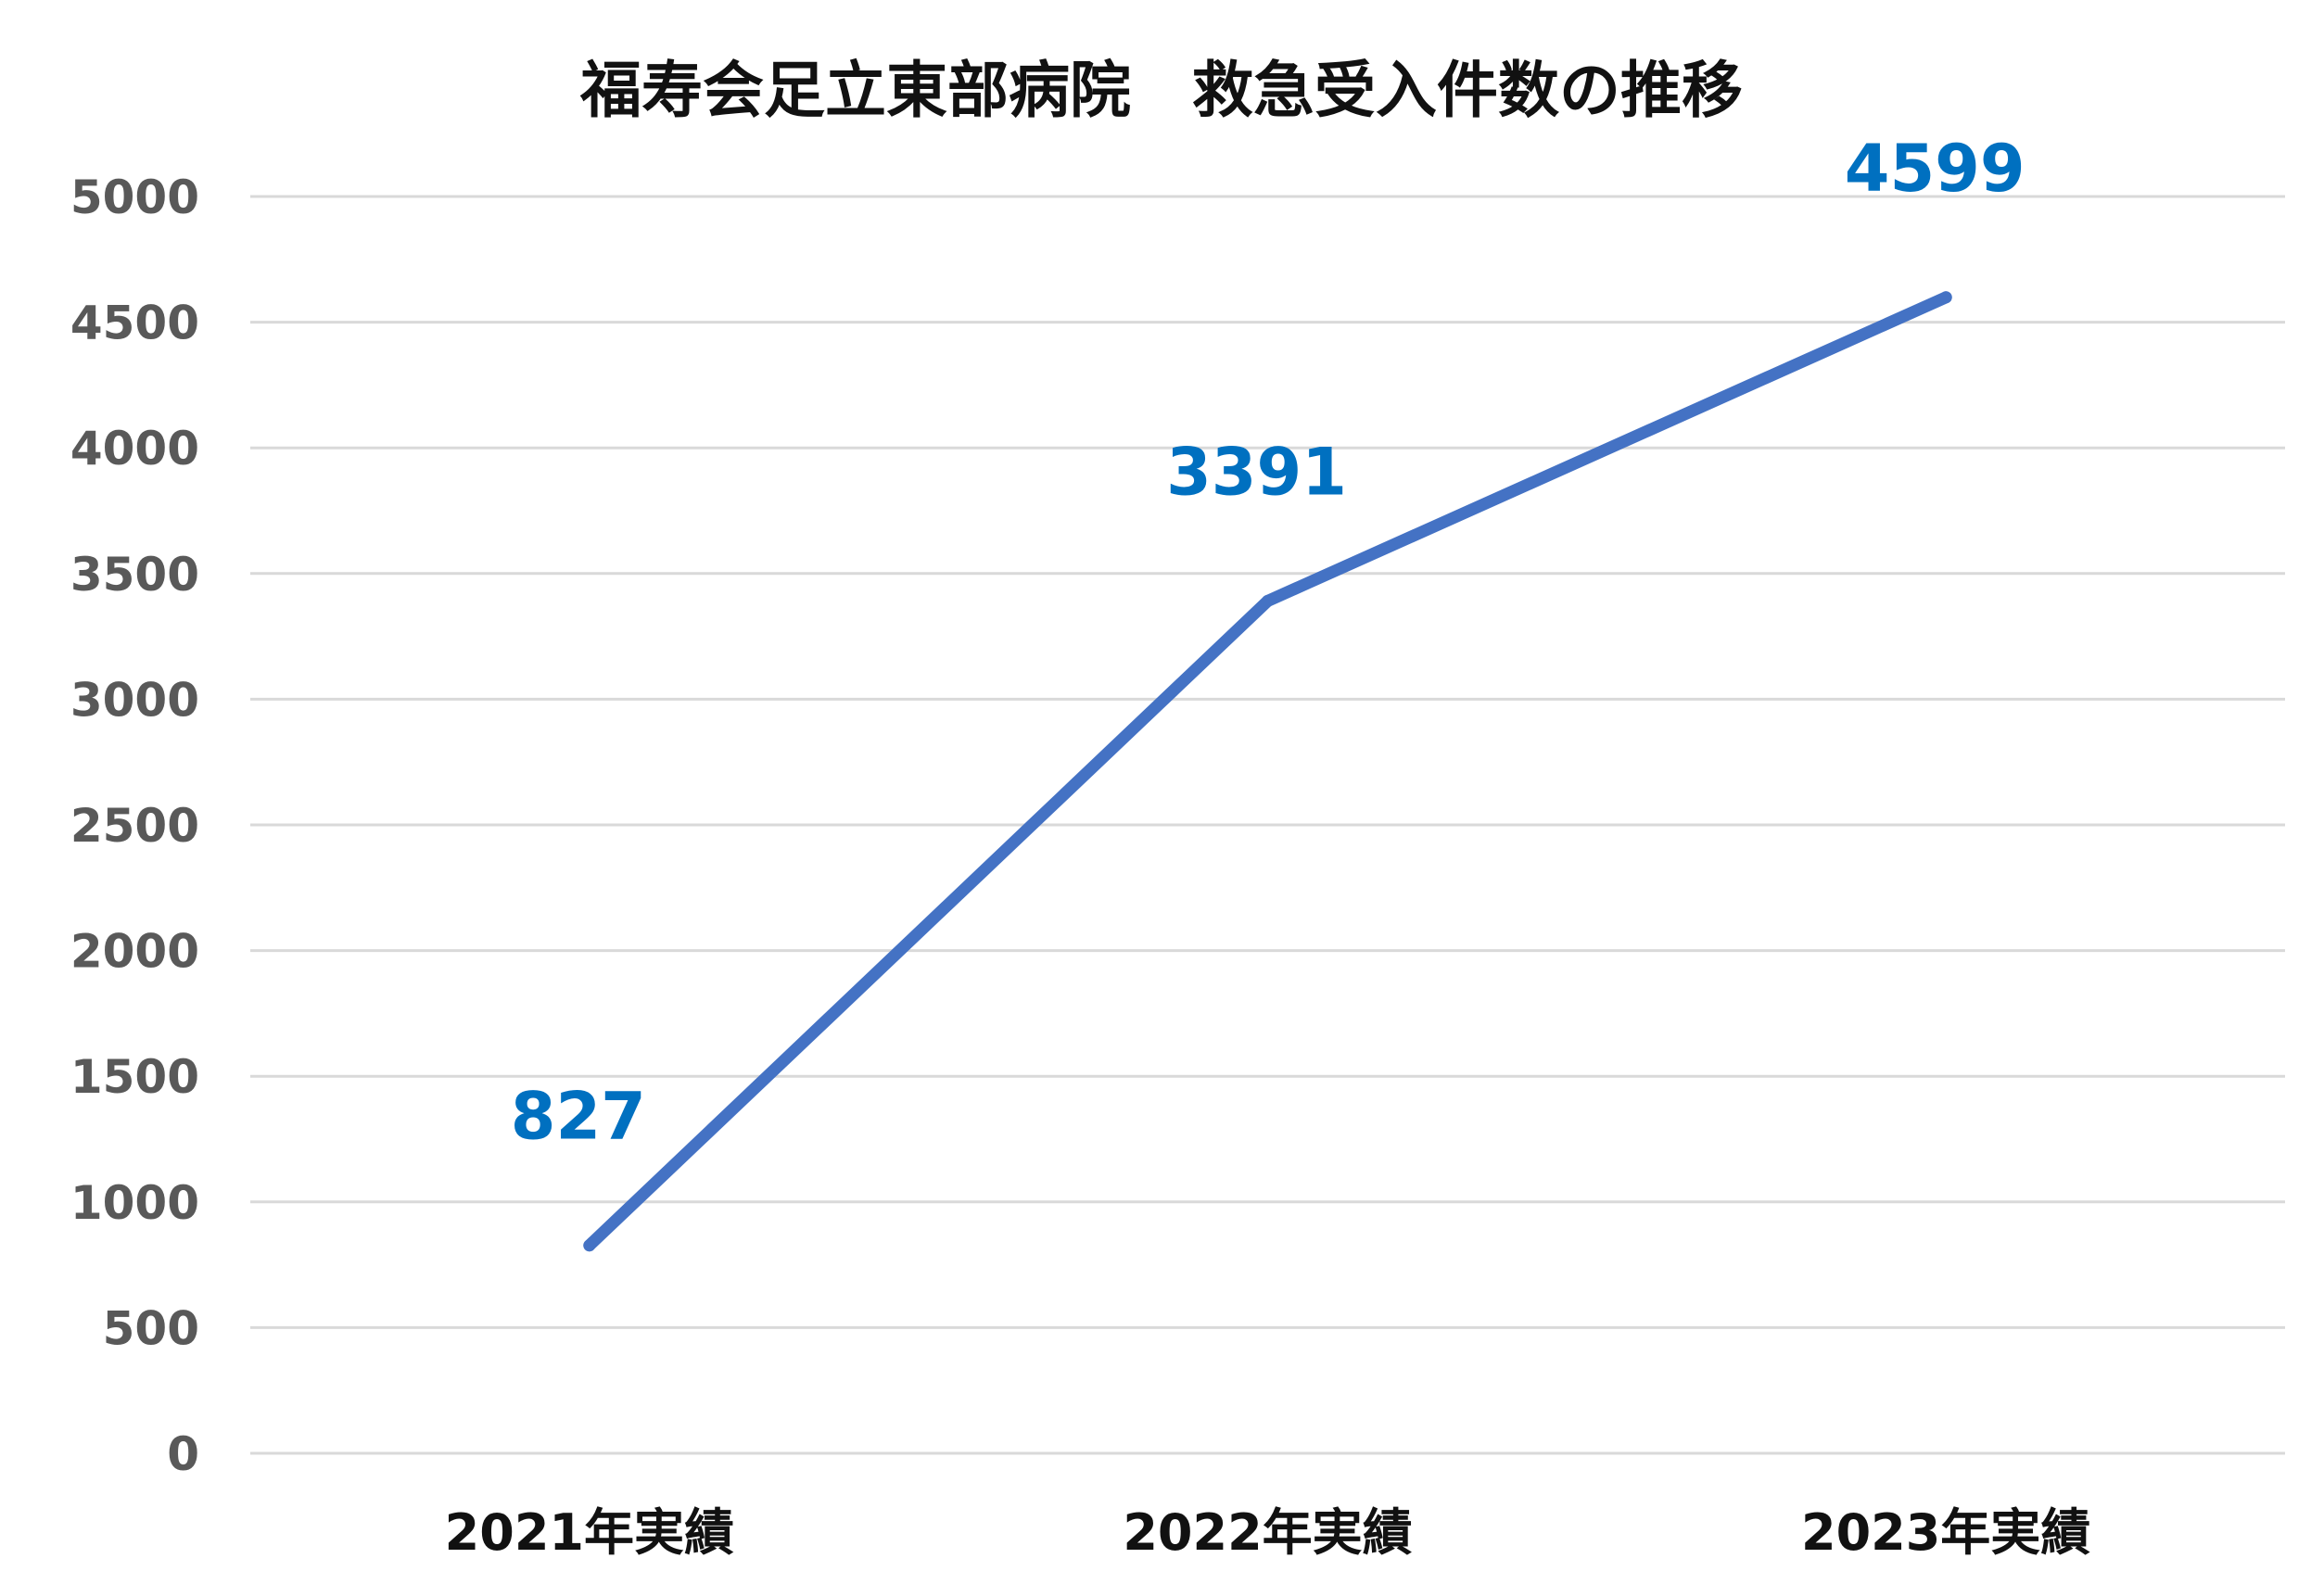  What do you see at coordinates (1935, 169) in the screenshot?
I see `data-label: 4599` at bounding box center [1935, 169].